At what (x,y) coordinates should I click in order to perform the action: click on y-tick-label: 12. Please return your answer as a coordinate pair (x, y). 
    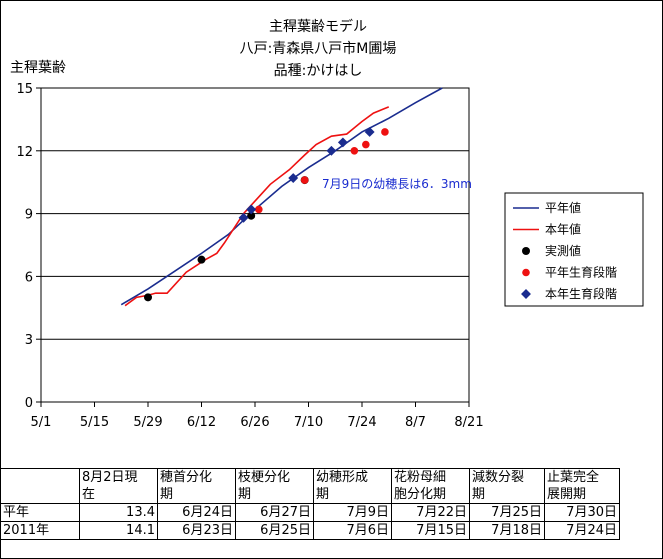
    Looking at the image, I should click on (24, 152).